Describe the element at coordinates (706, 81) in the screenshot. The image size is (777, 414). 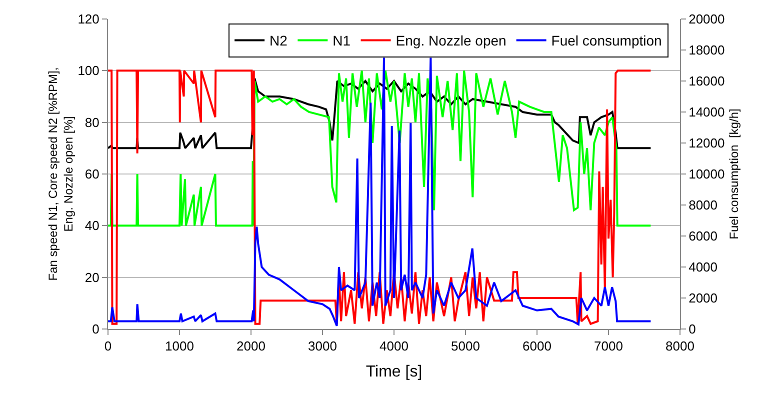
I see `y2-tick-label: 16000` at that location.